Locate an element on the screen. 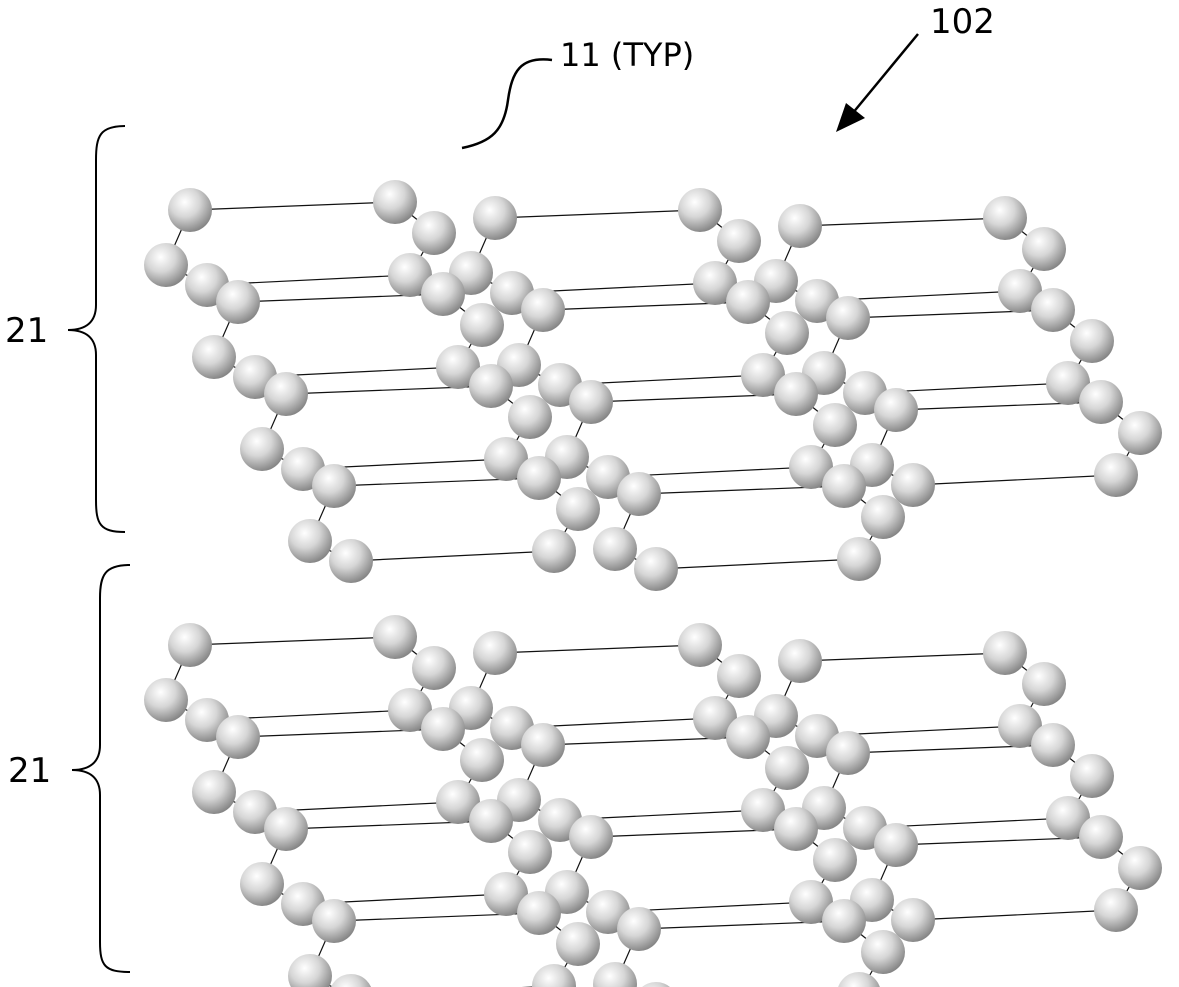 The image size is (1179, 987). layer-brace-top is located at coordinates (96, 329).